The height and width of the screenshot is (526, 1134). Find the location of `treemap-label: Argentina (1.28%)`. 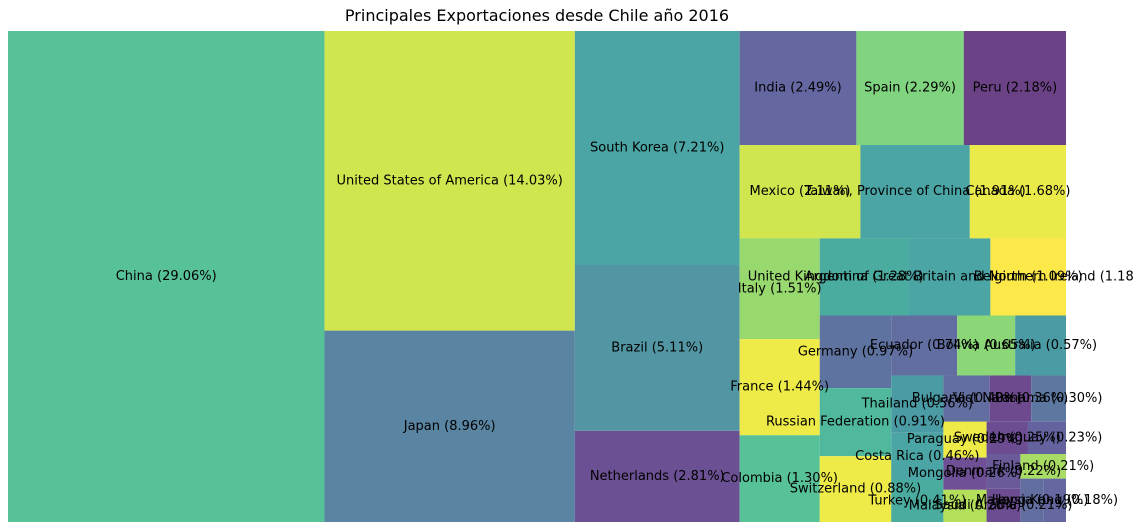

treemap-label: Argentina (1.28%) is located at coordinates (864, 276).